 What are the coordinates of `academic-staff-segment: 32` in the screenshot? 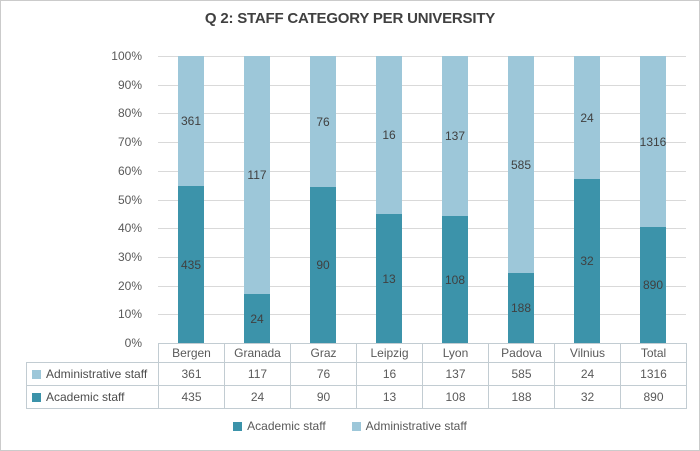 It's located at (587, 261).